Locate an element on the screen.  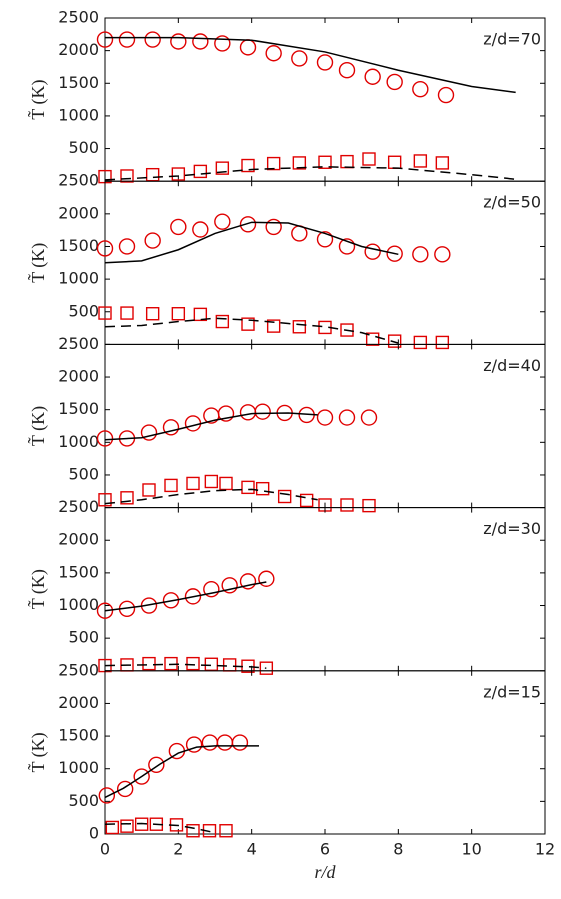
annotation: z/d=40 is located at coordinates (512, 365).